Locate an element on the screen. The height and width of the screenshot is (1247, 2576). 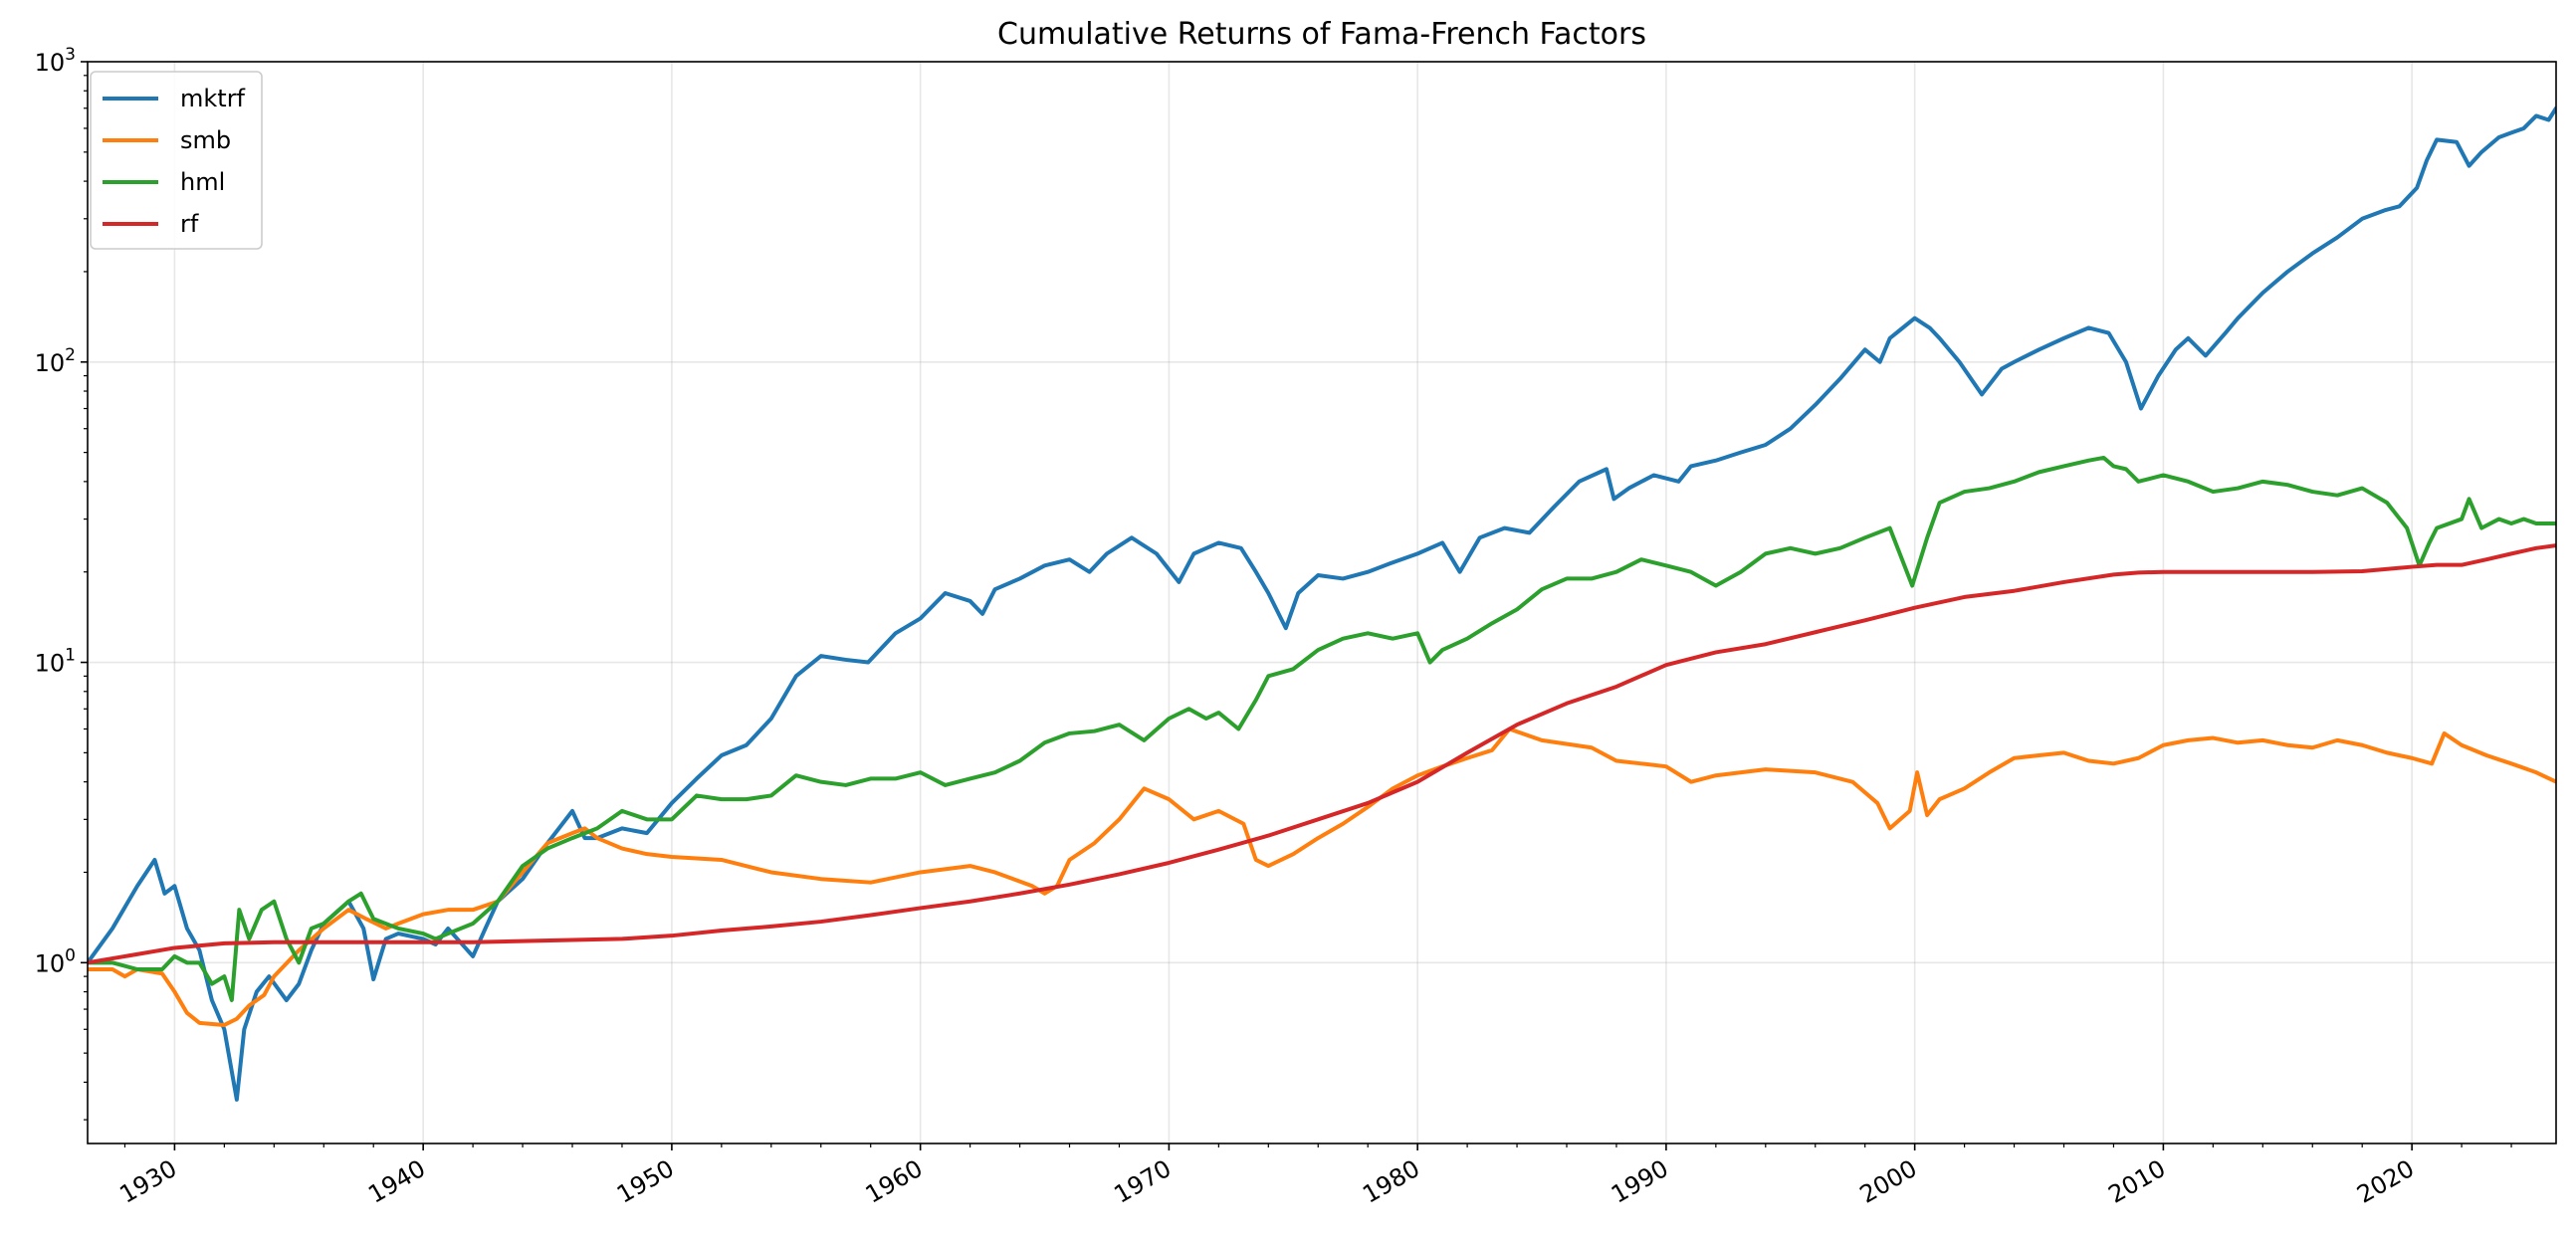
legend: mktrf smb hml rf is located at coordinates (176, 160).